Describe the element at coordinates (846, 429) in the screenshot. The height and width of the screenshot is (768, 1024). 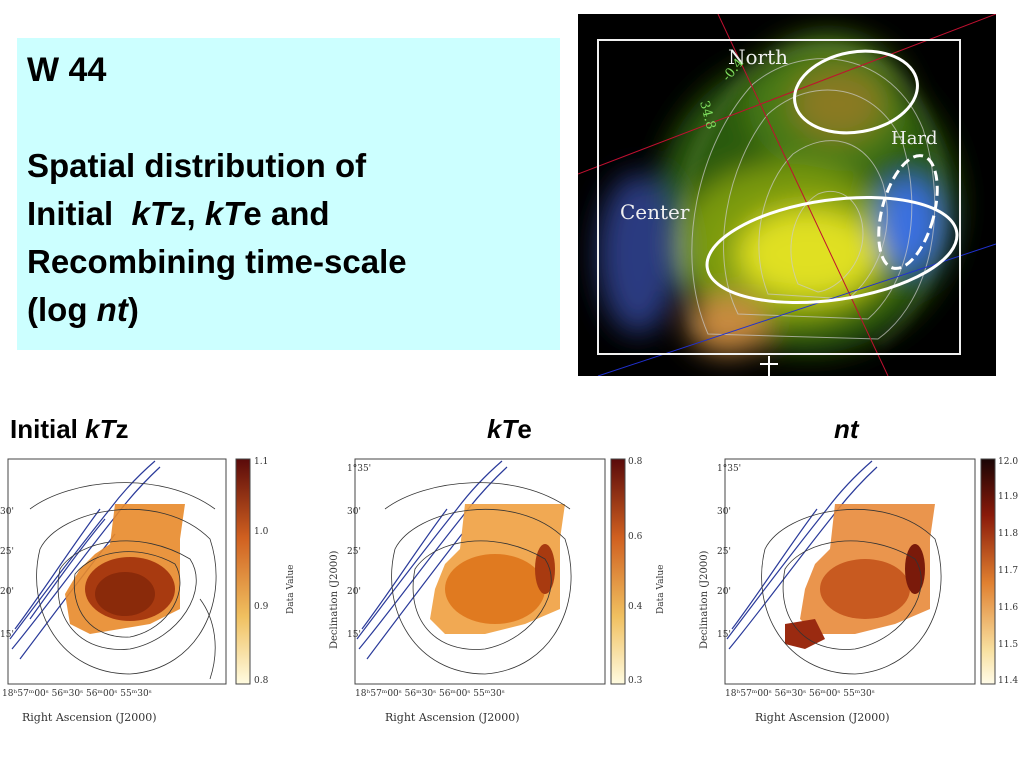
I see `caption-nt: nt` at that location.